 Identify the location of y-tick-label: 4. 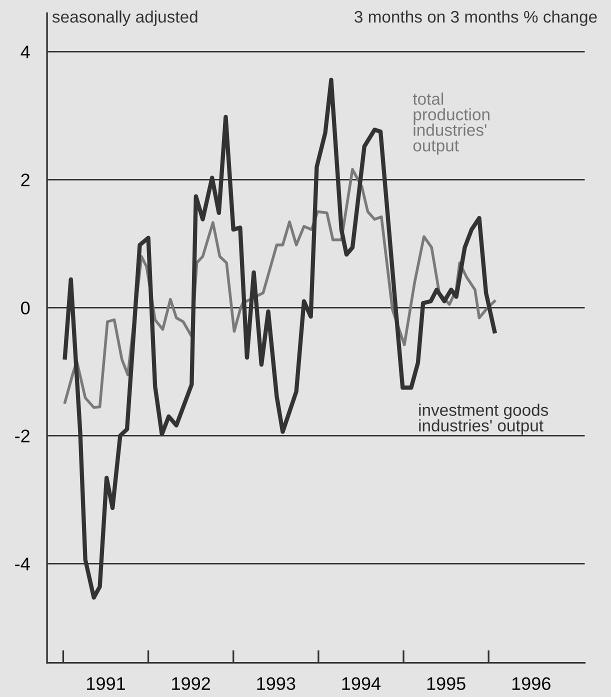
(25, 52).